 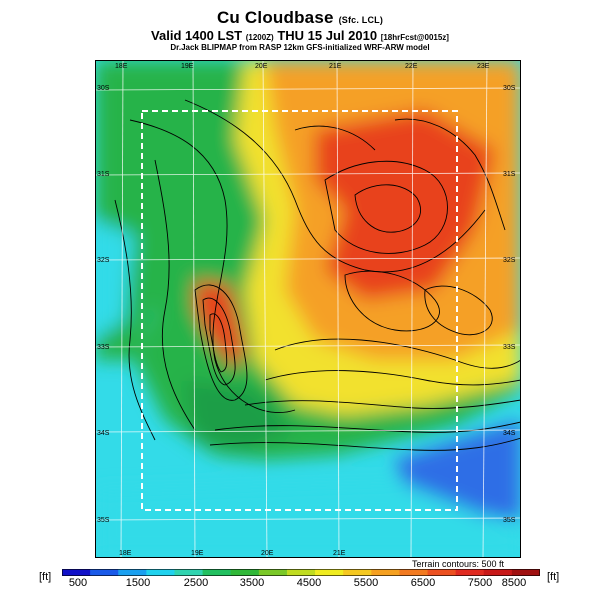 What do you see at coordinates (414, 37) in the screenshot?
I see `valid-forecast: [18hrFcst@0015z]` at bounding box center [414, 37].